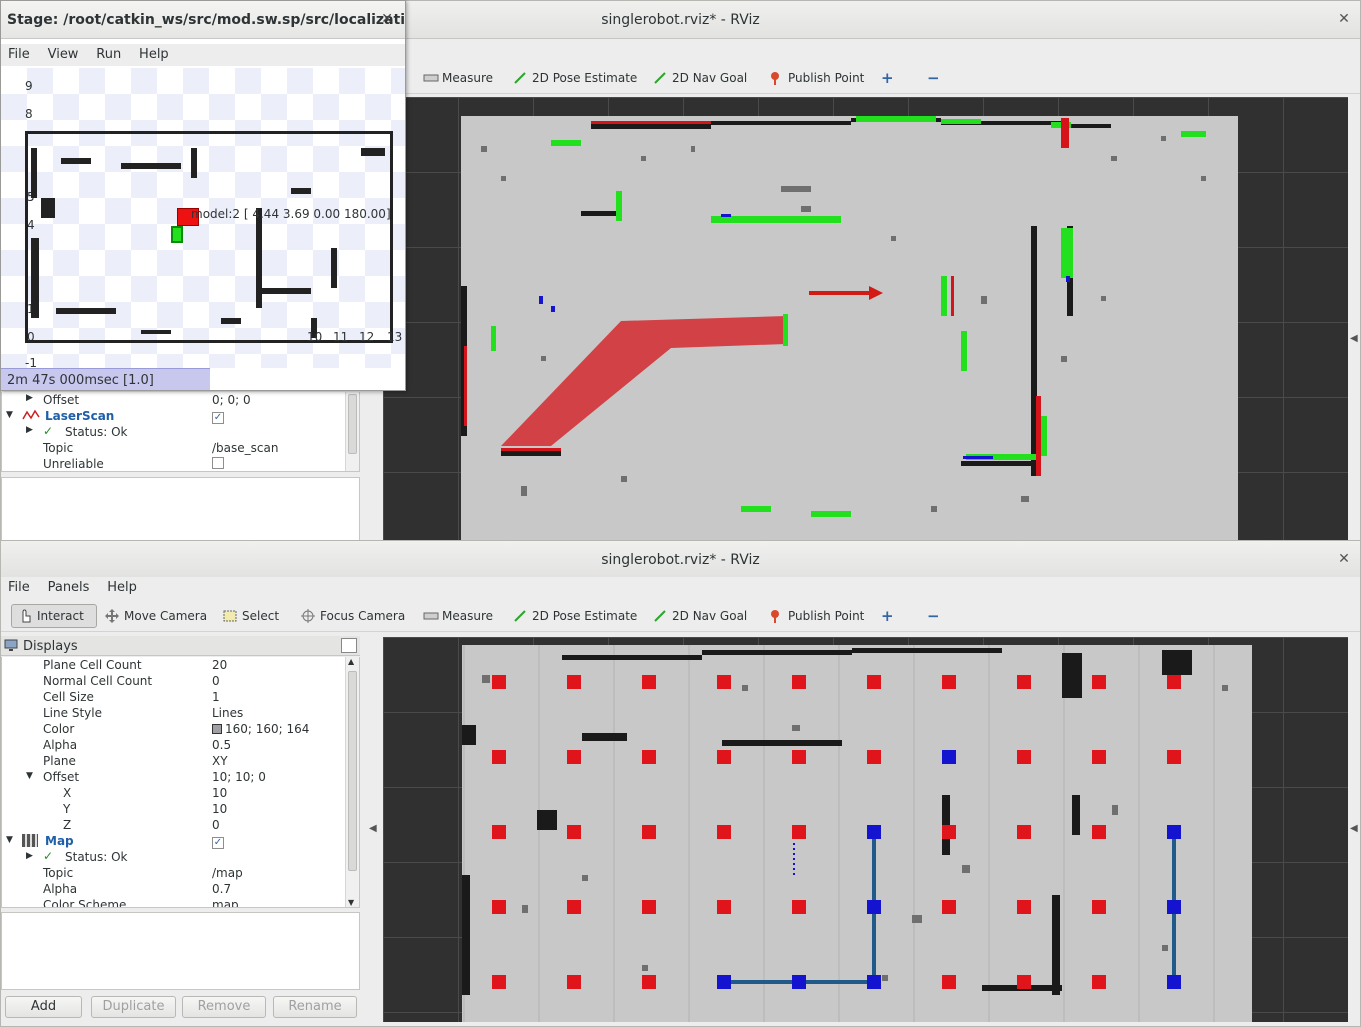 Image resolution: width=1361 pixels, height=1027 pixels. I want to click on scrollbar: ▲ ▼, so click(352, 782).